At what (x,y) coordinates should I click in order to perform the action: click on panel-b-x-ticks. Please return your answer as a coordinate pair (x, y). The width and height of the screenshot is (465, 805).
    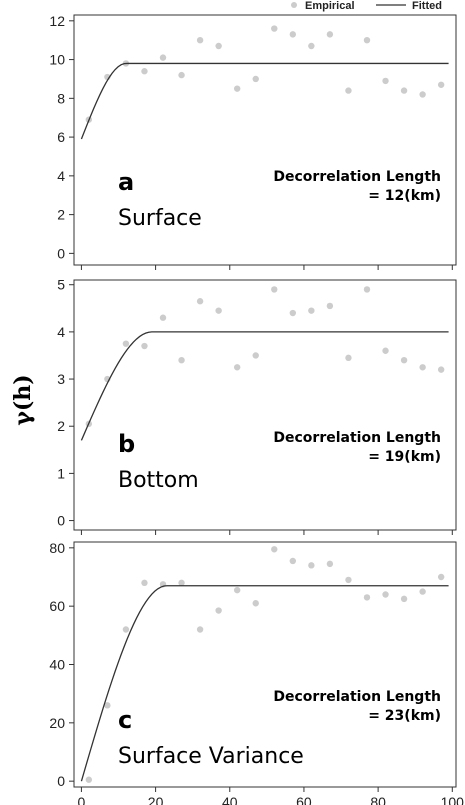
    Looking at the image, I should click on (266, 532).